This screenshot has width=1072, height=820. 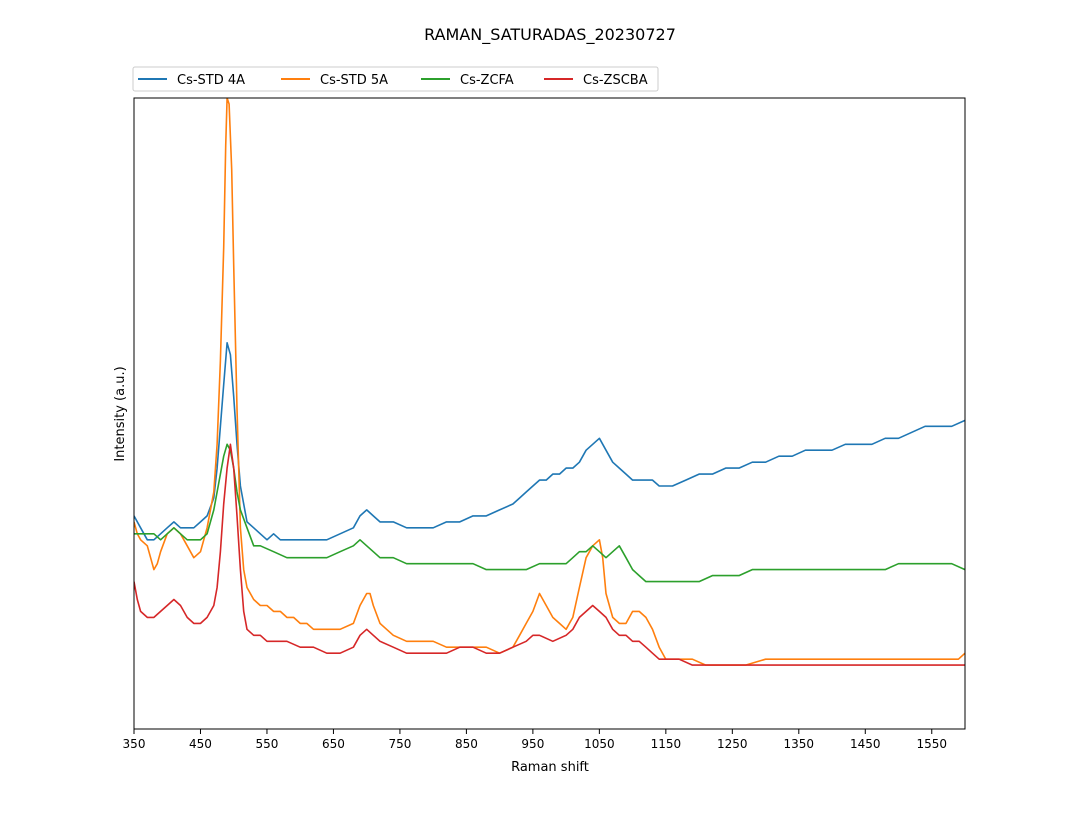 What do you see at coordinates (211, 80) in the screenshot?
I see `legend-label-1: Cs-STD 4A` at bounding box center [211, 80].